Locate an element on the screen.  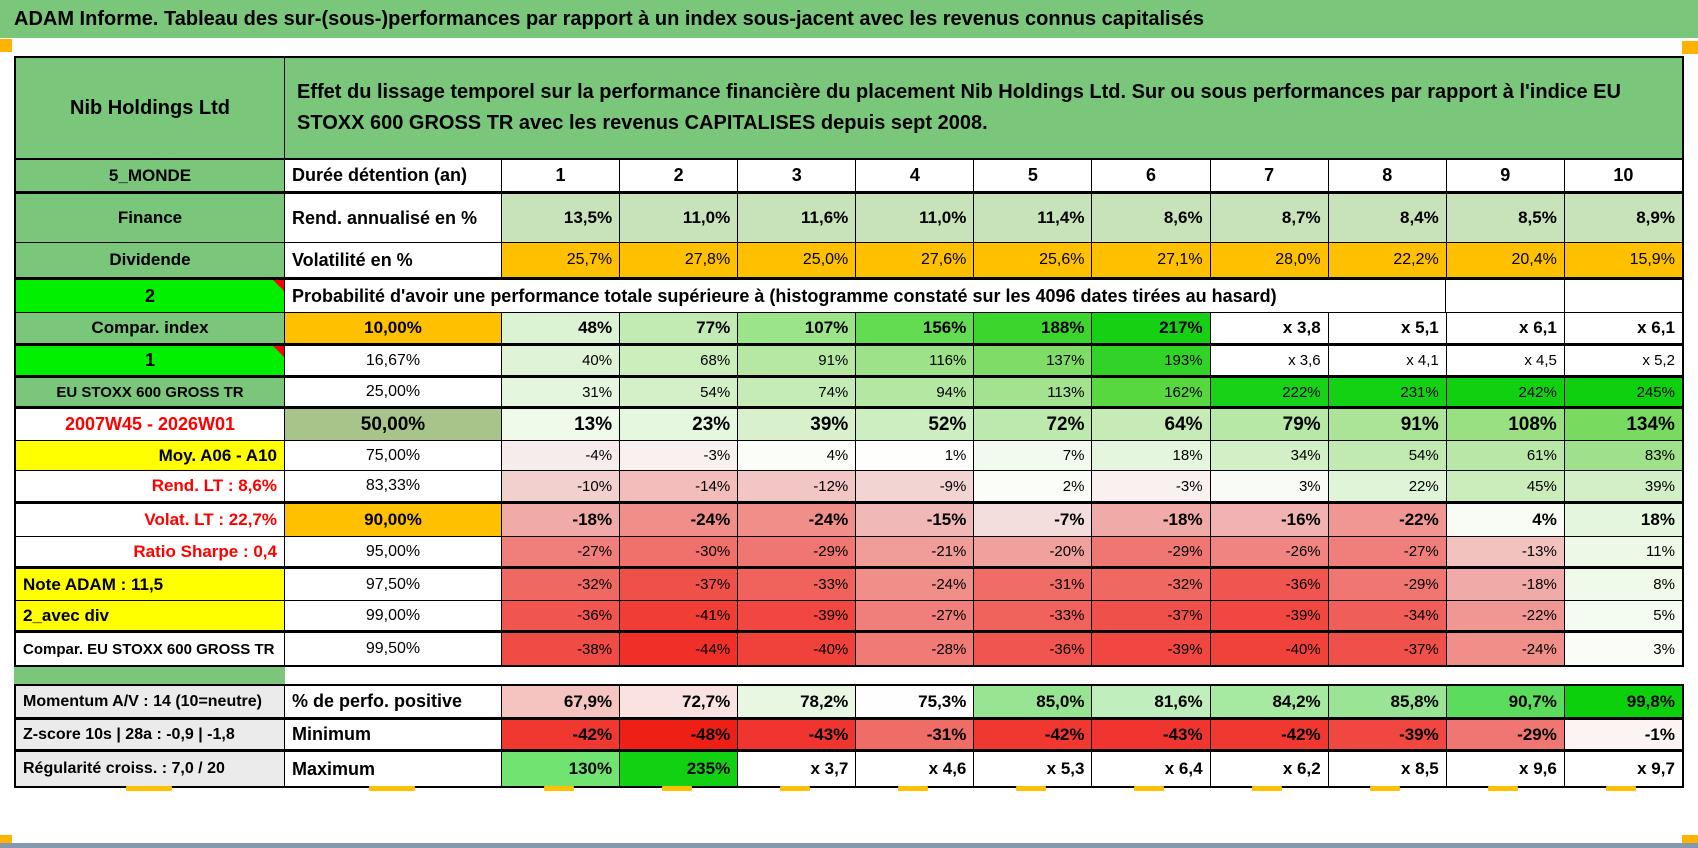
metric-cell: Maximum is located at coordinates (393, 769).